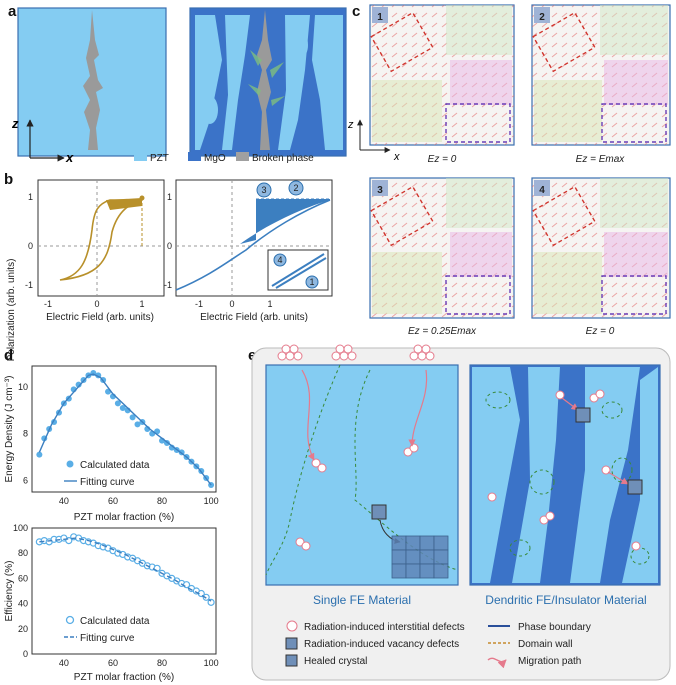 The image size is (676, 685). I want to click on b-ytick-2: -1, so click(29, 285).